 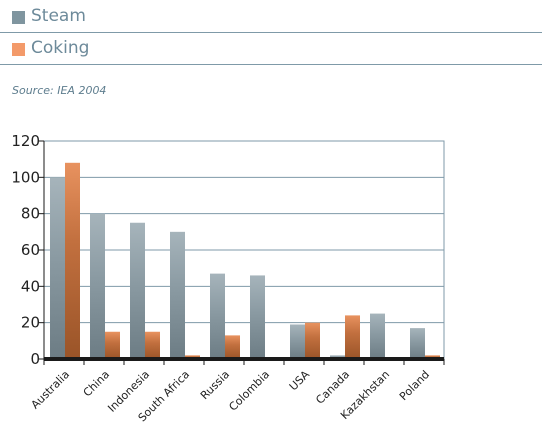 What do you see at coordinates (249, 391) in the screenshot?
I see `x-category-label: Colombia` at bounding box center [249, 391].